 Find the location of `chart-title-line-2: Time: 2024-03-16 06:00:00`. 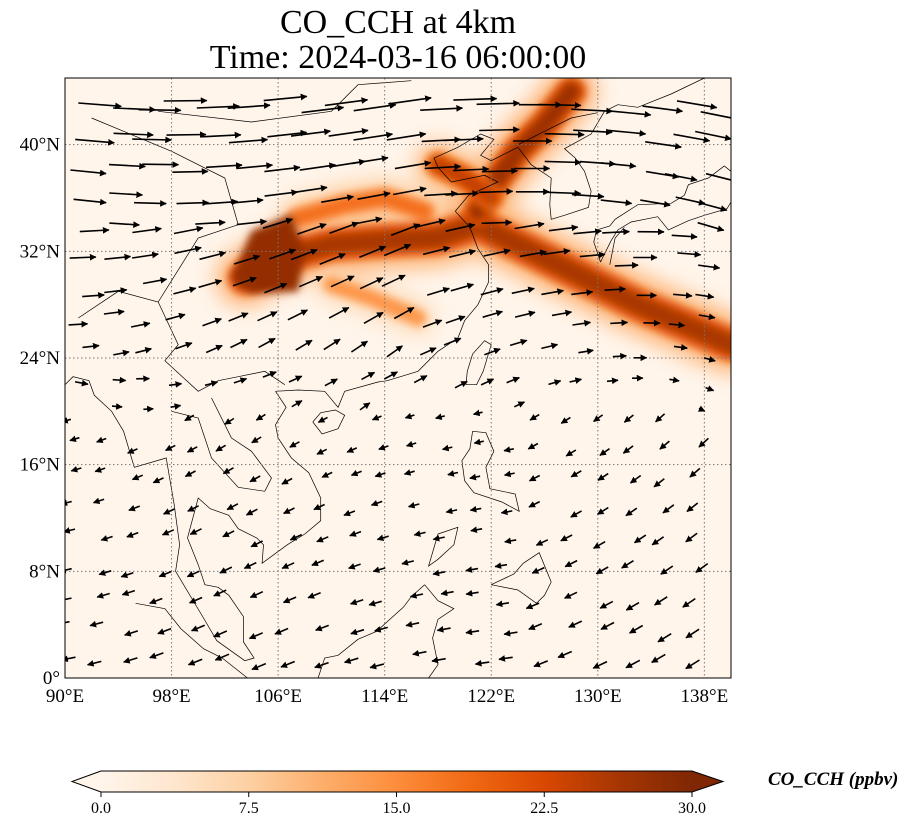

chart-title-line-2: Time: 2024-03-16 06:00:00 is located at coordinates (398, 57).